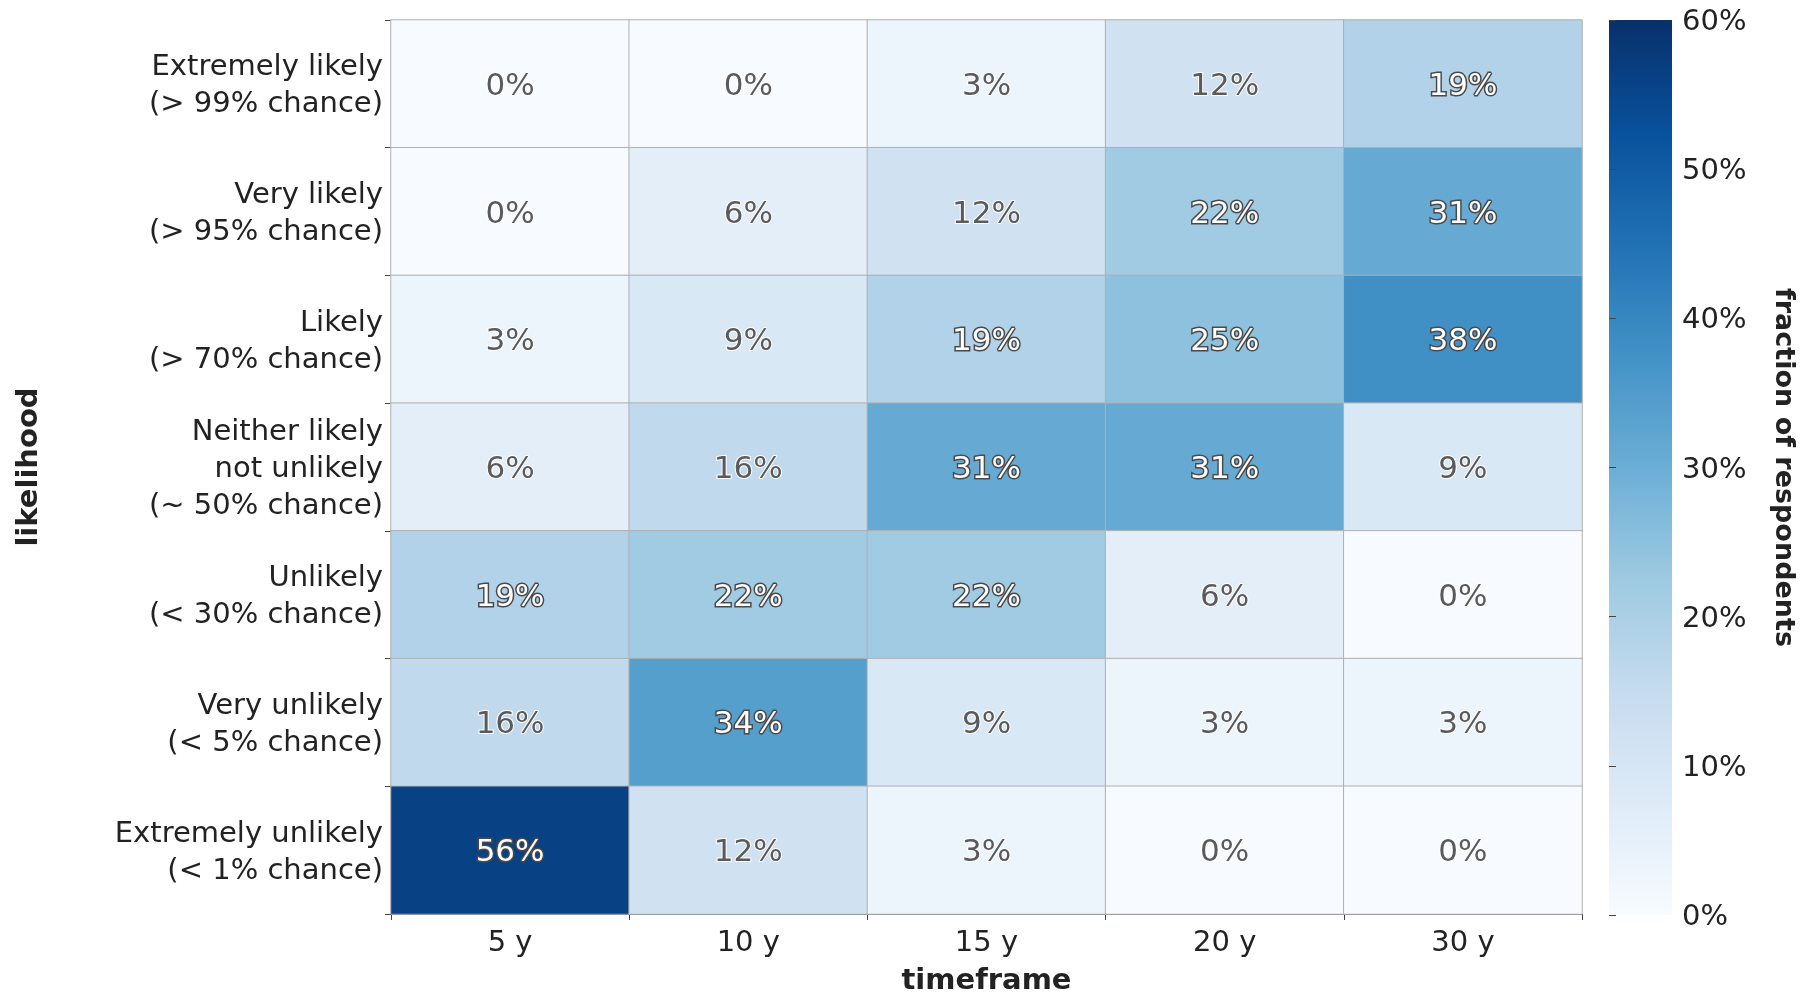 This screenshot has width=1815, height=998. What do you see at coordinates (1714, 616) in the screenshot?
I see `color-bar-label: 20%` at bounding box center [1714, 616].